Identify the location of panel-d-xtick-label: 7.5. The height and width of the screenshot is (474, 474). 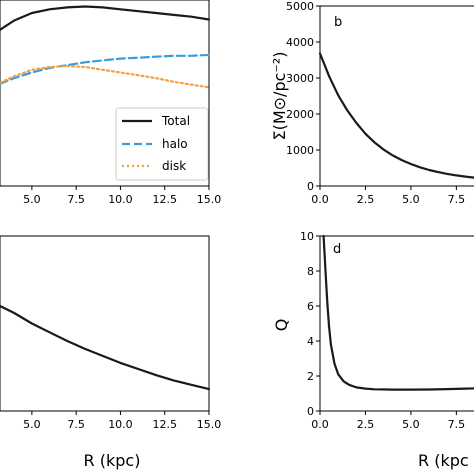
(457, 424).